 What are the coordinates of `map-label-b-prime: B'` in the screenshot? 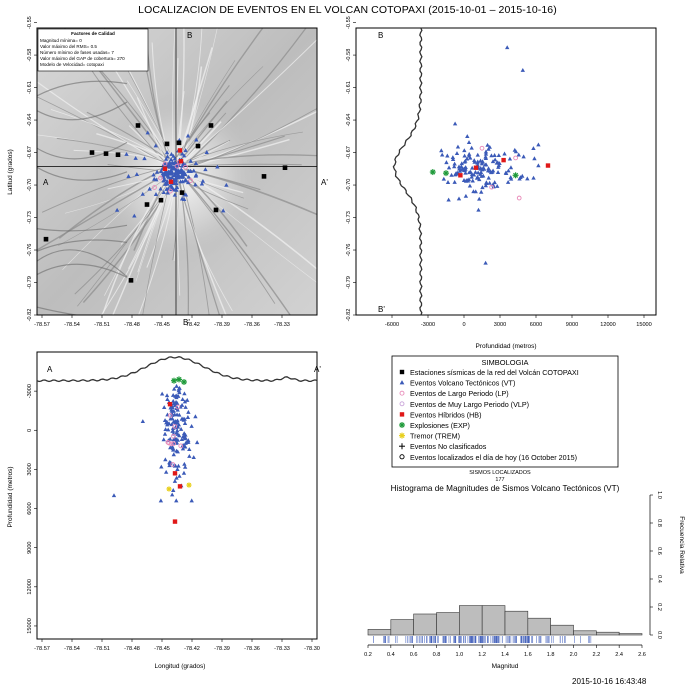 It's located at (186, 322).